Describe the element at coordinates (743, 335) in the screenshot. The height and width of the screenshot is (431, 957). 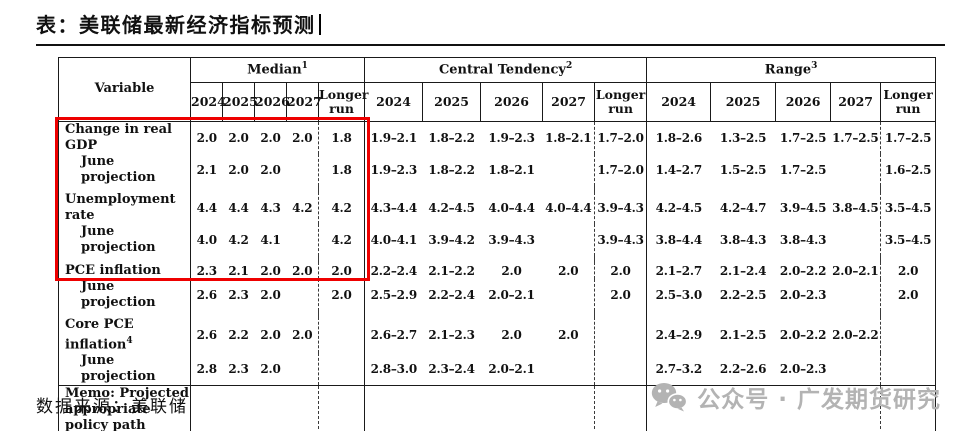
I see `value-cell: 2.1–2.5` at that location.